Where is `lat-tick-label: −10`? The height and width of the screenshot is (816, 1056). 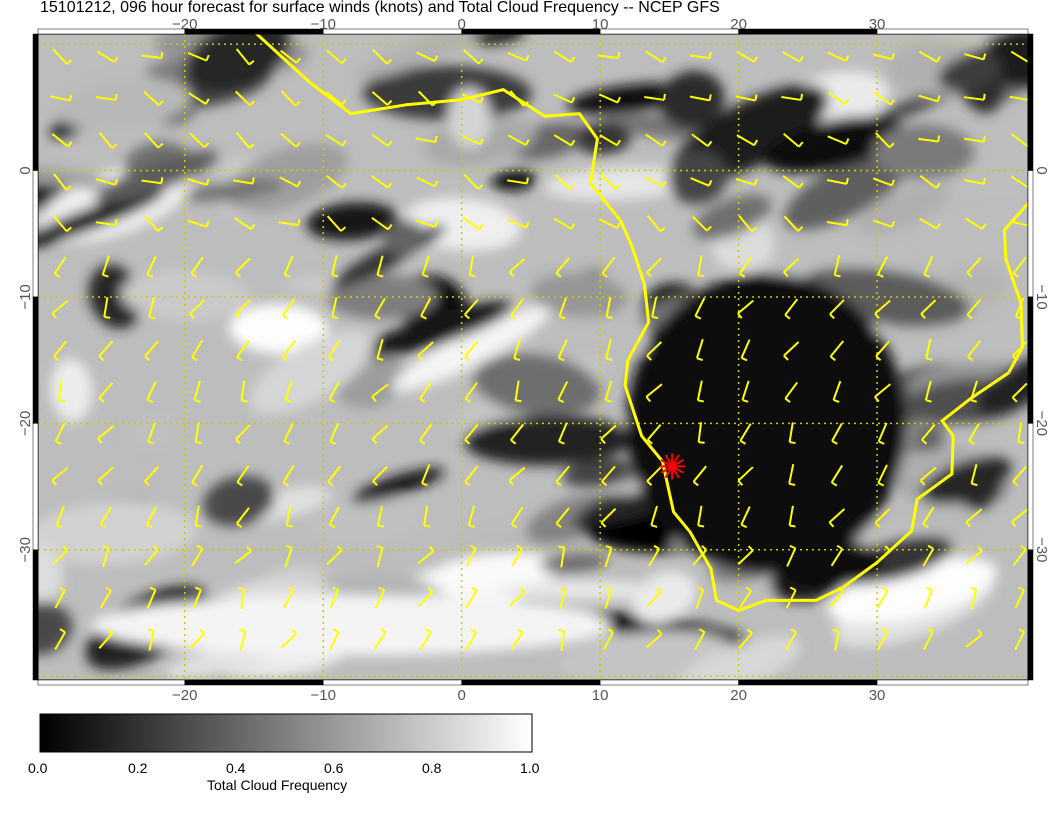 lat-tick-label: −10 is located at coordinates (1041, 296).